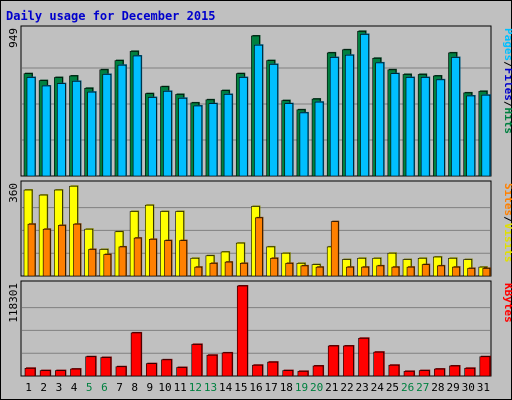  Describe the element at coordinates (301, 387) in the screenshot. I see `x-tick-label: 19` at that location.